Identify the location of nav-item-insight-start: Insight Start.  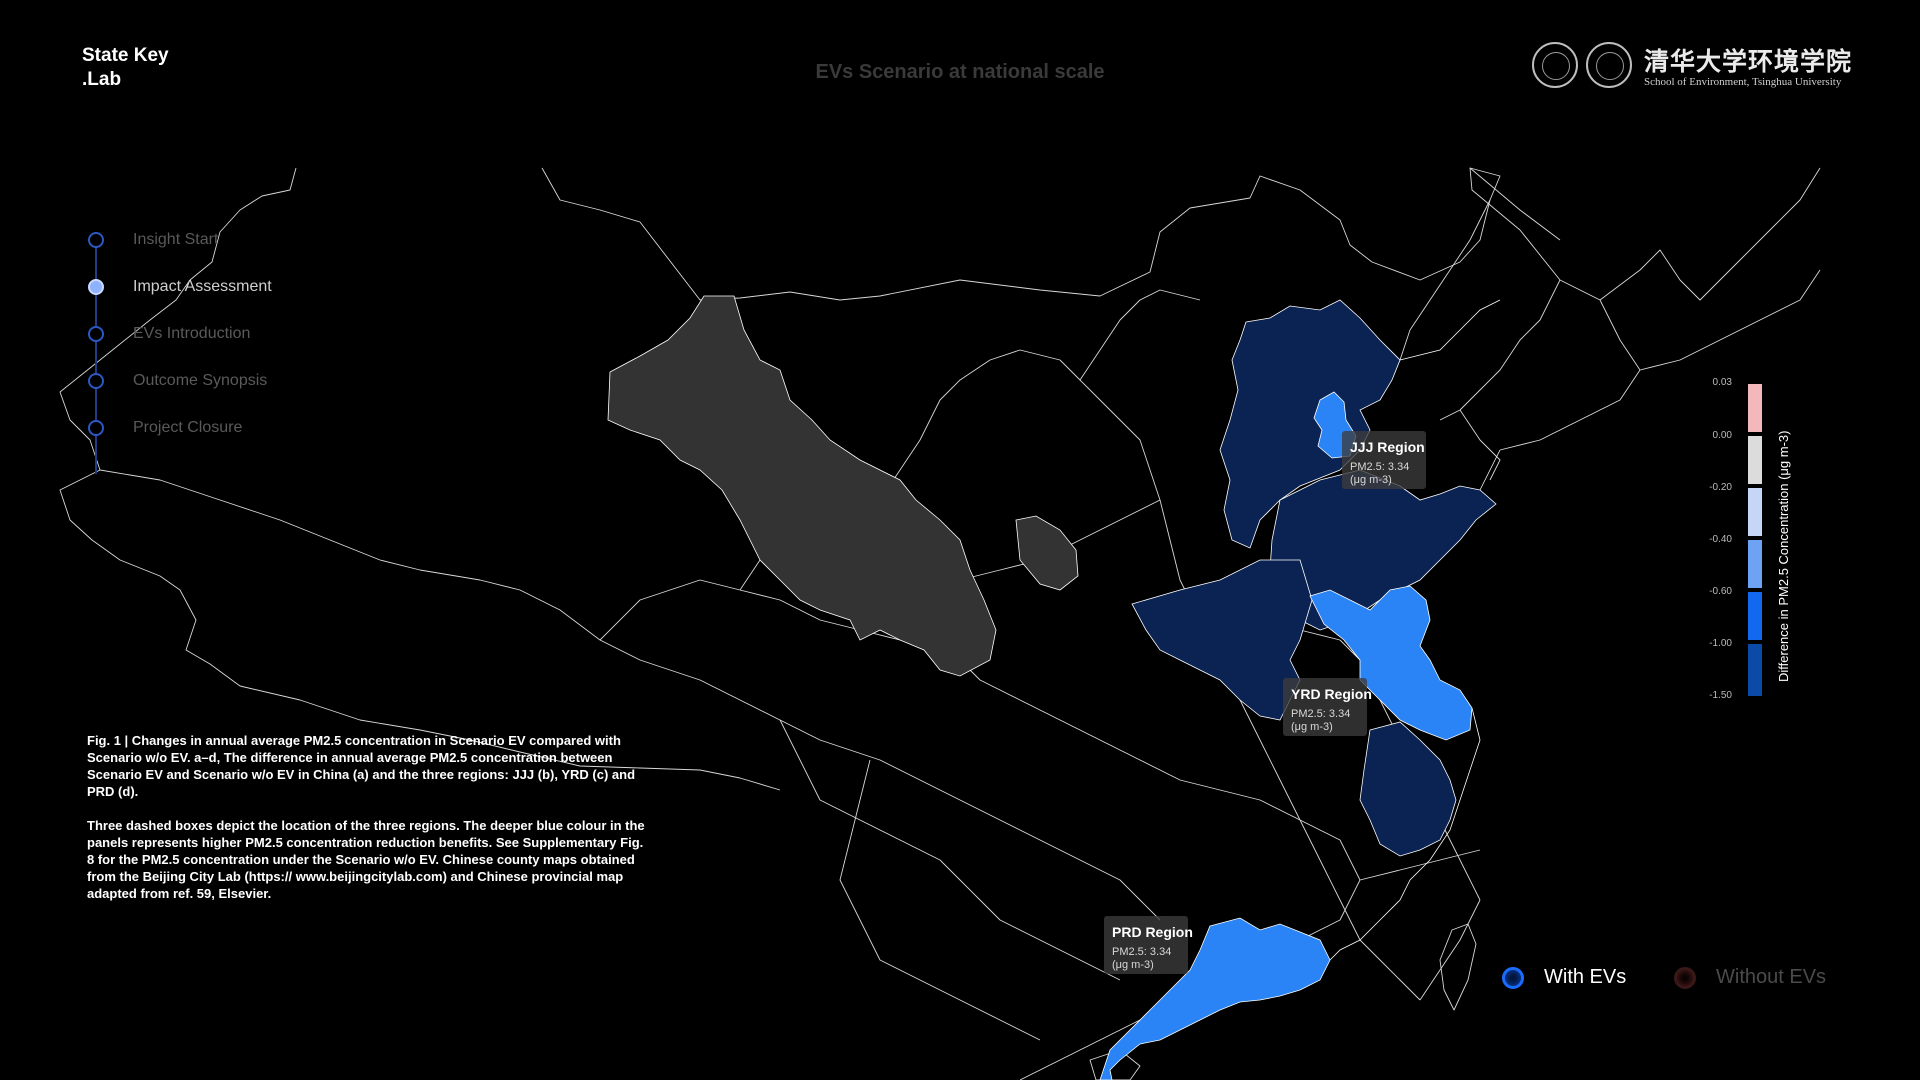
(216, 240).